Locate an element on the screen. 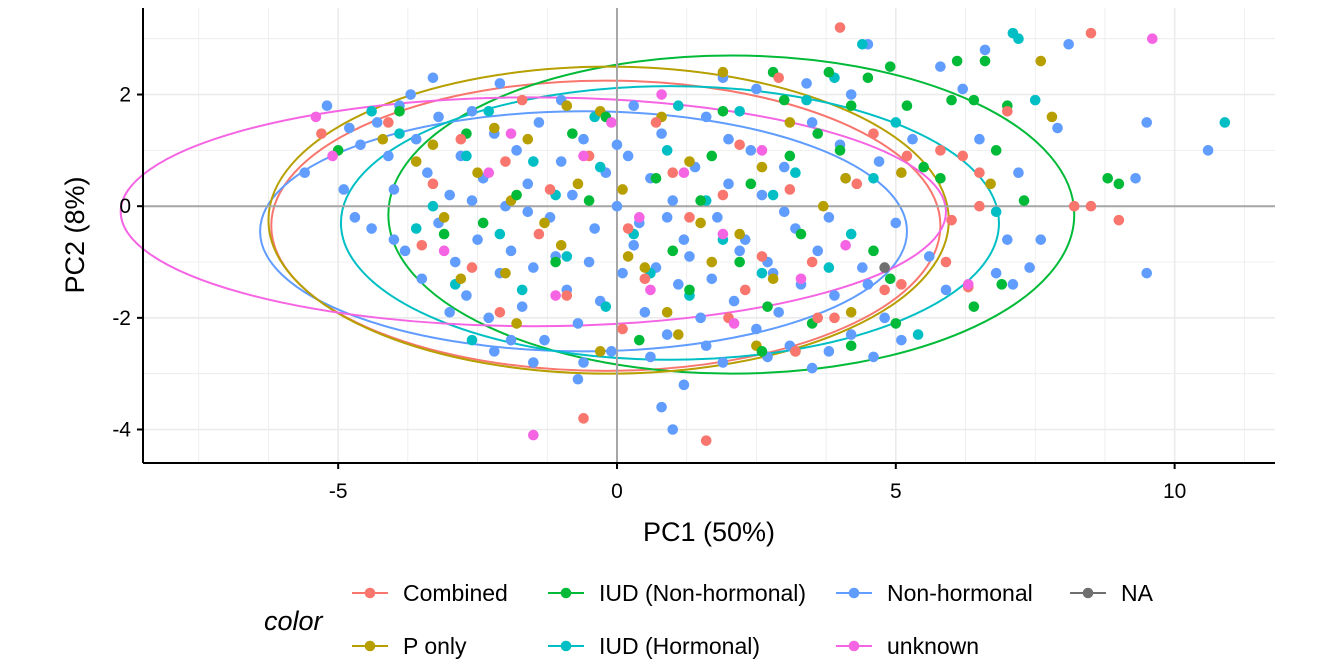 This screenshot has height=672, width=1344. y-tick-label: 0 is located at coordinates (125, 206).